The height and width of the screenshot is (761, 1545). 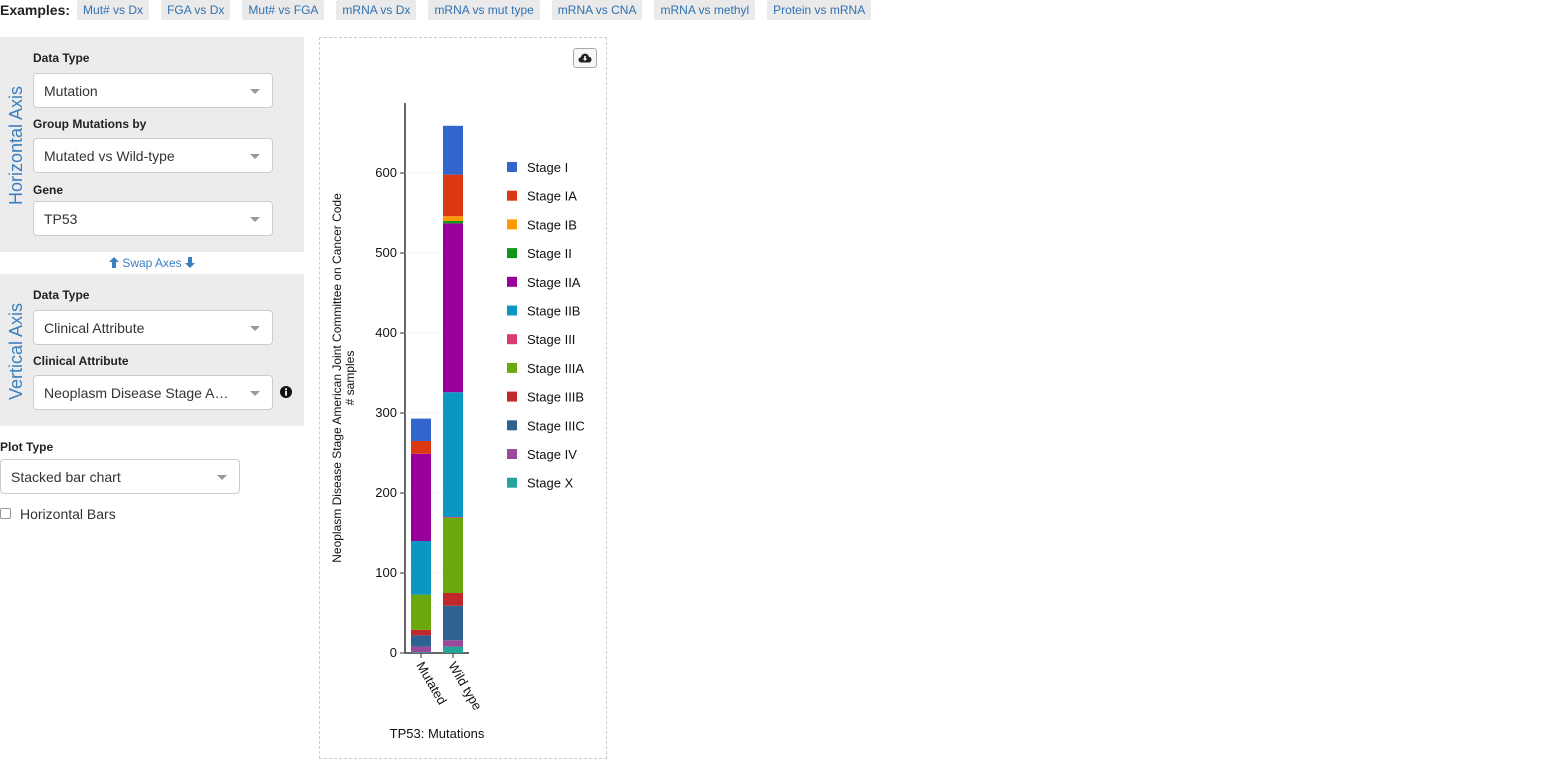 I want to click on swap-axes-label: Swap Axes, so click(x=152, y=263).